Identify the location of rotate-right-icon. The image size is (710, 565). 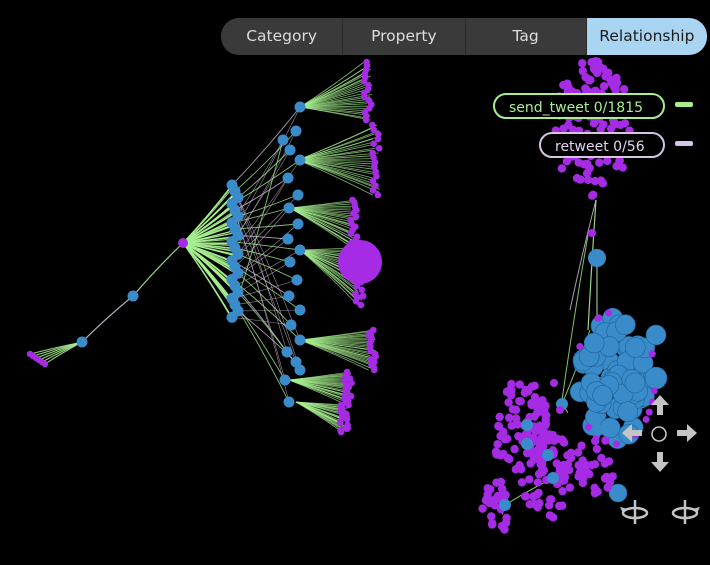
(685, 512).